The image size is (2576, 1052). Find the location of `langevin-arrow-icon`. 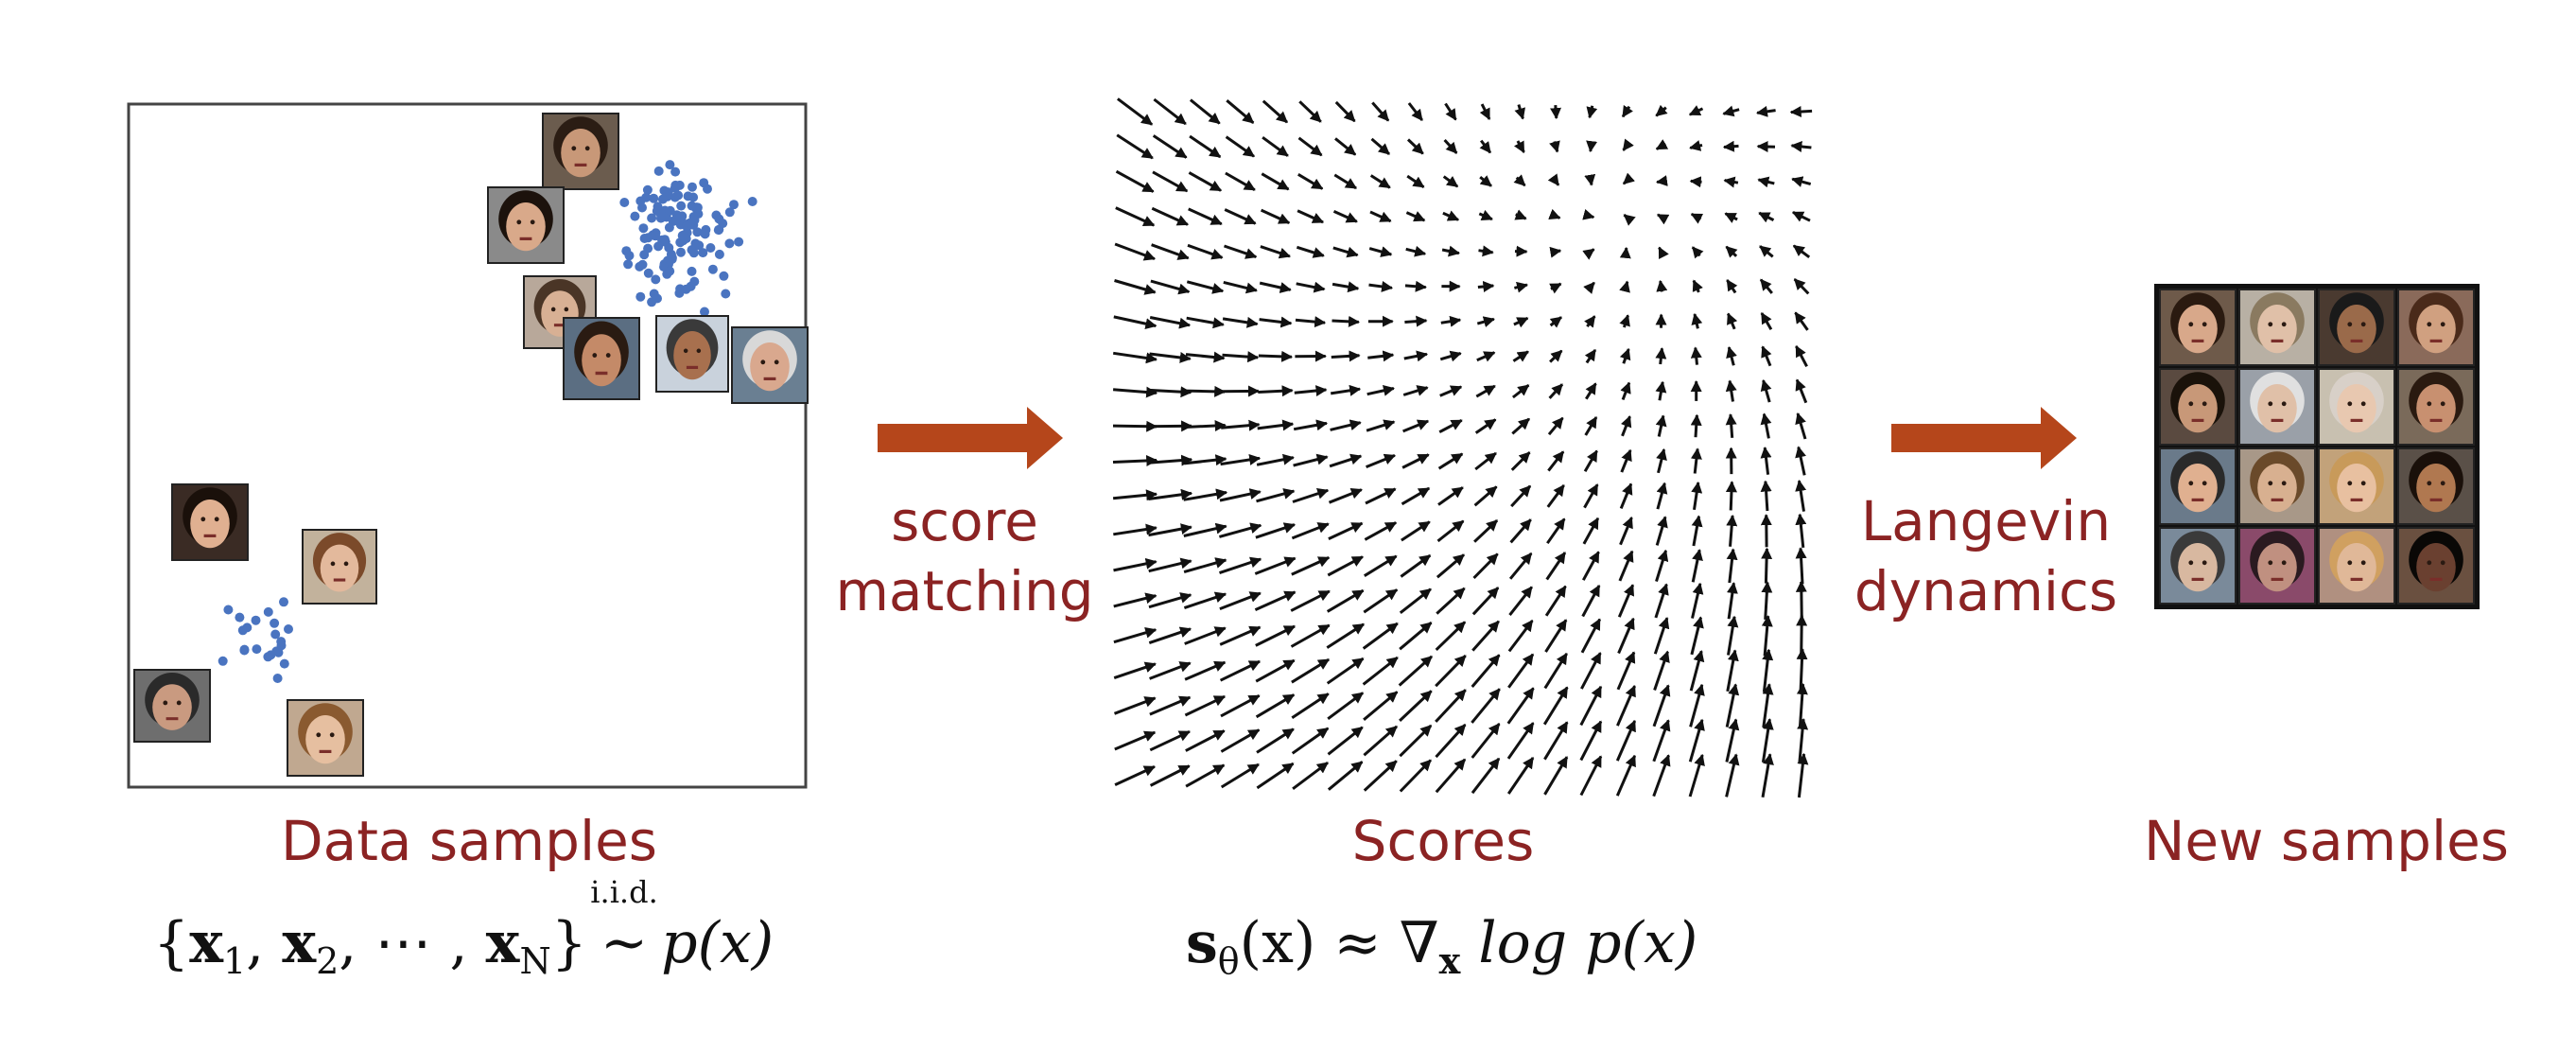

langevin-arrow-icon is located at coordinates (1984, 438).